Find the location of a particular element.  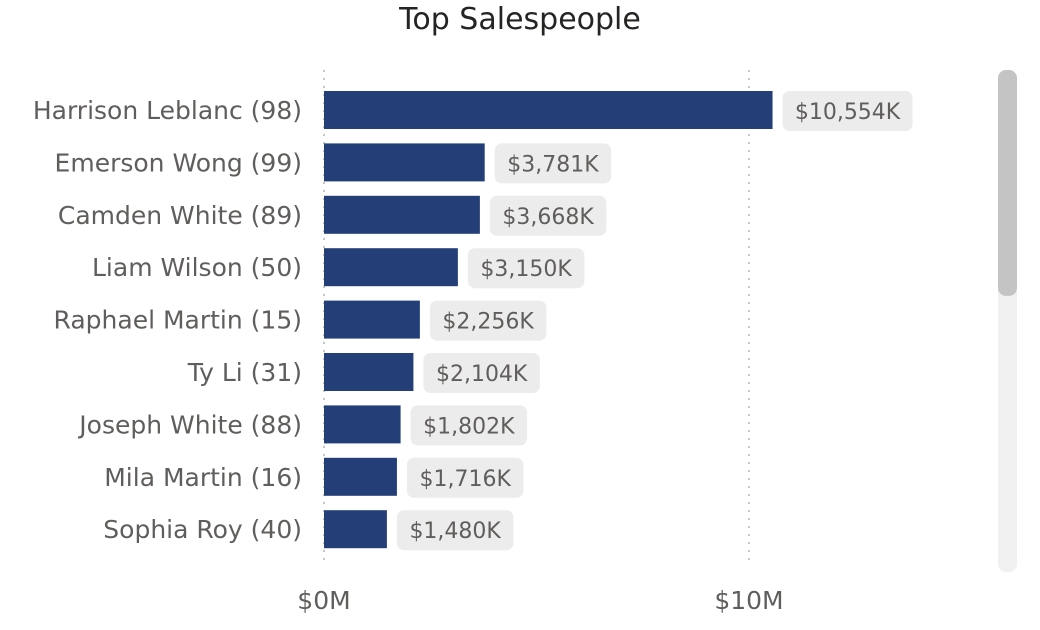

category-label: Emerson Wong (99) is located at coordinates (178, 162).